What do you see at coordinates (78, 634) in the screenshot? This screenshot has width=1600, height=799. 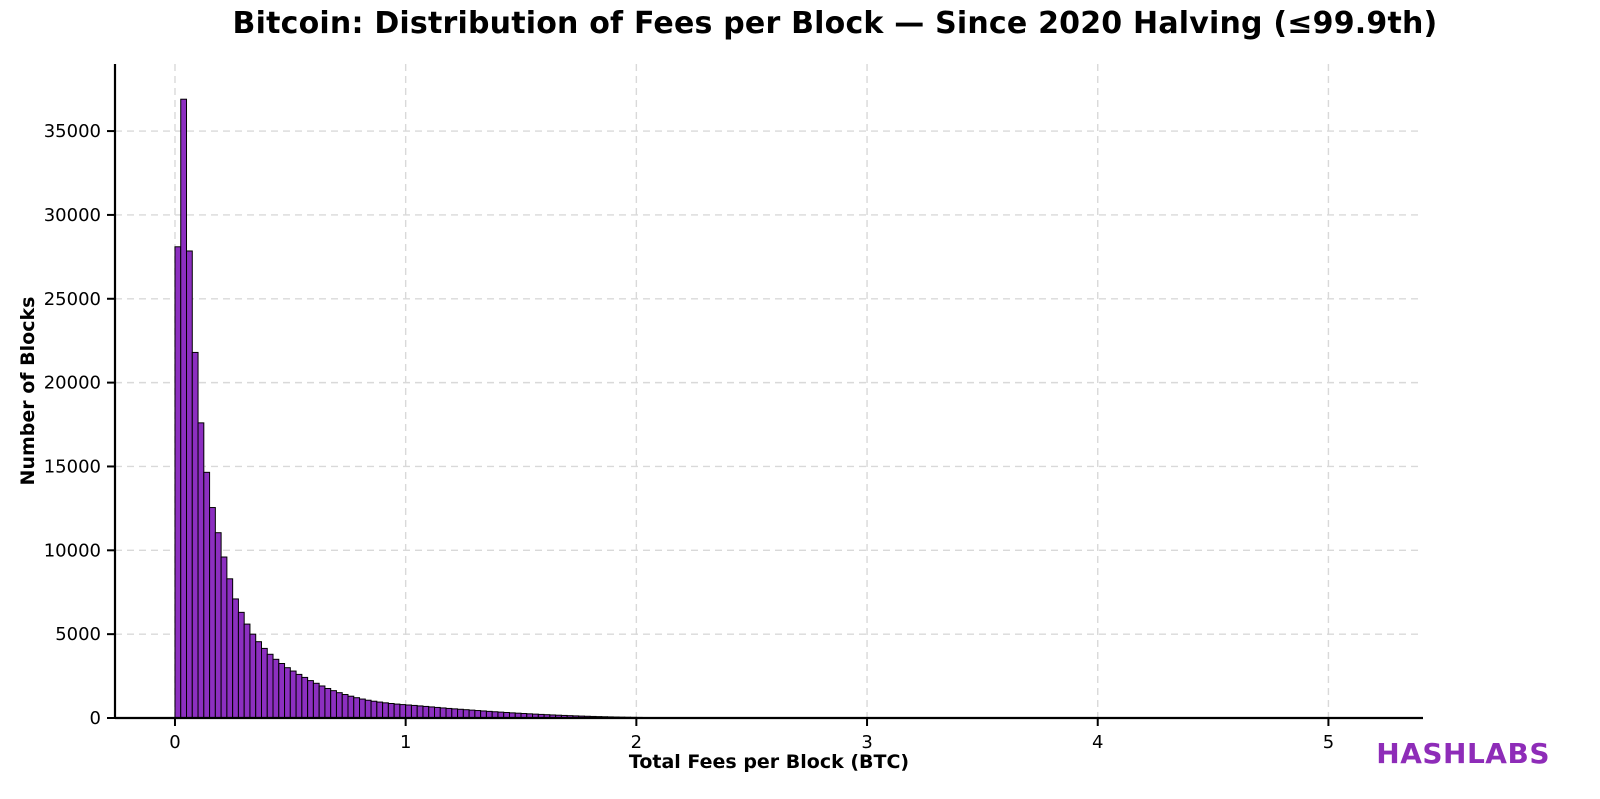 I see `y-tick-label: 5000` at bounding box center [78, 634].